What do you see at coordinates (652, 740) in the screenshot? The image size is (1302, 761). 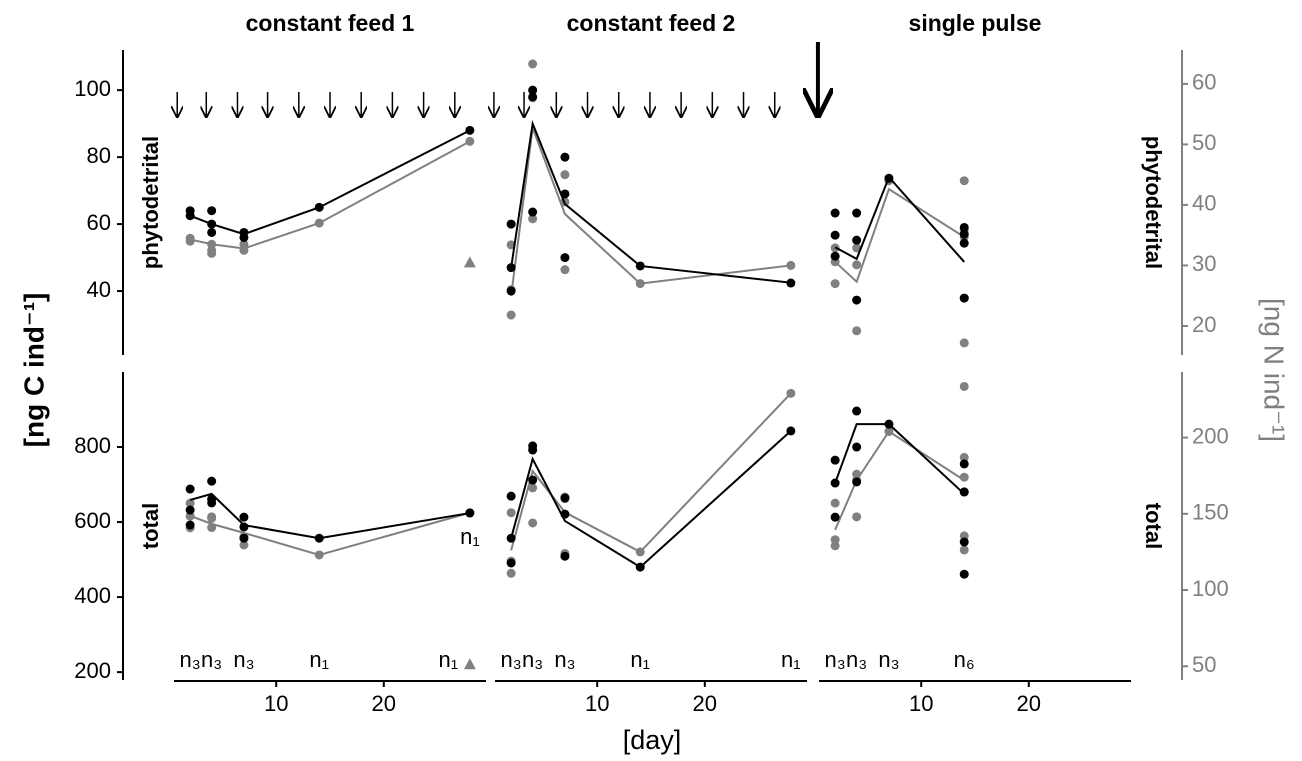 I see `x-axis-label: [day]` at bounding box center [652, 740].